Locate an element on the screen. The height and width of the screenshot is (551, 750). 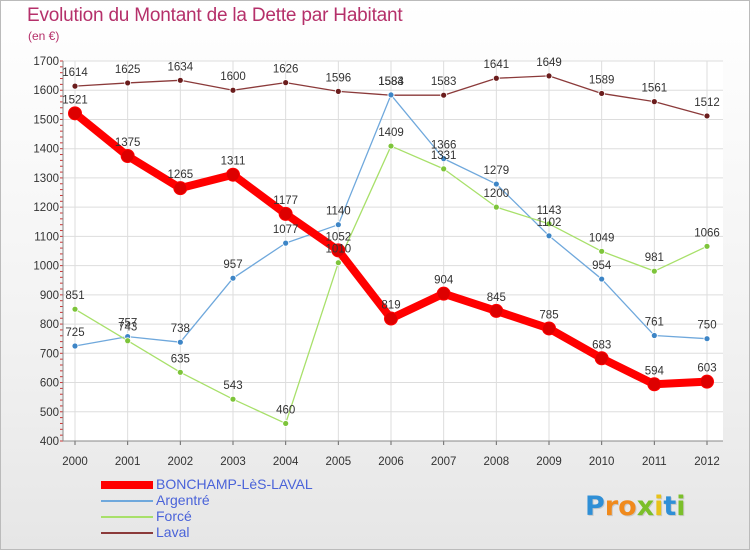
y-tick-label: 1500 is located at coordinates (46, 120).